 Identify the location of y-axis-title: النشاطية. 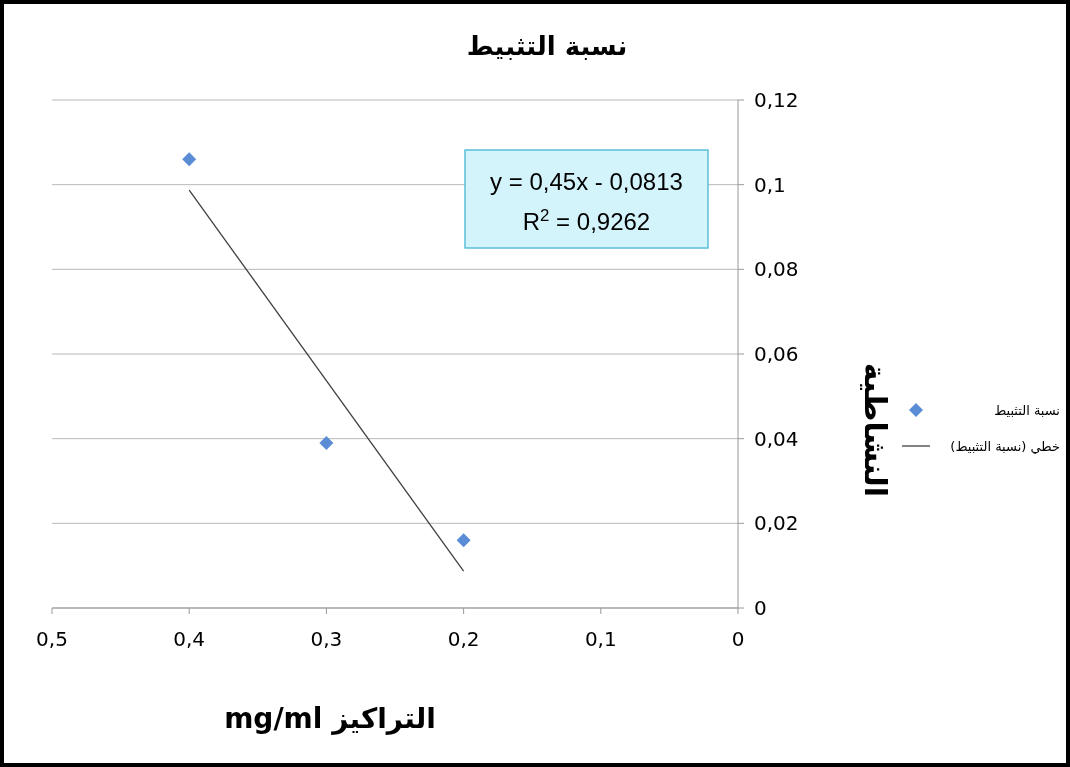
(875, 430).